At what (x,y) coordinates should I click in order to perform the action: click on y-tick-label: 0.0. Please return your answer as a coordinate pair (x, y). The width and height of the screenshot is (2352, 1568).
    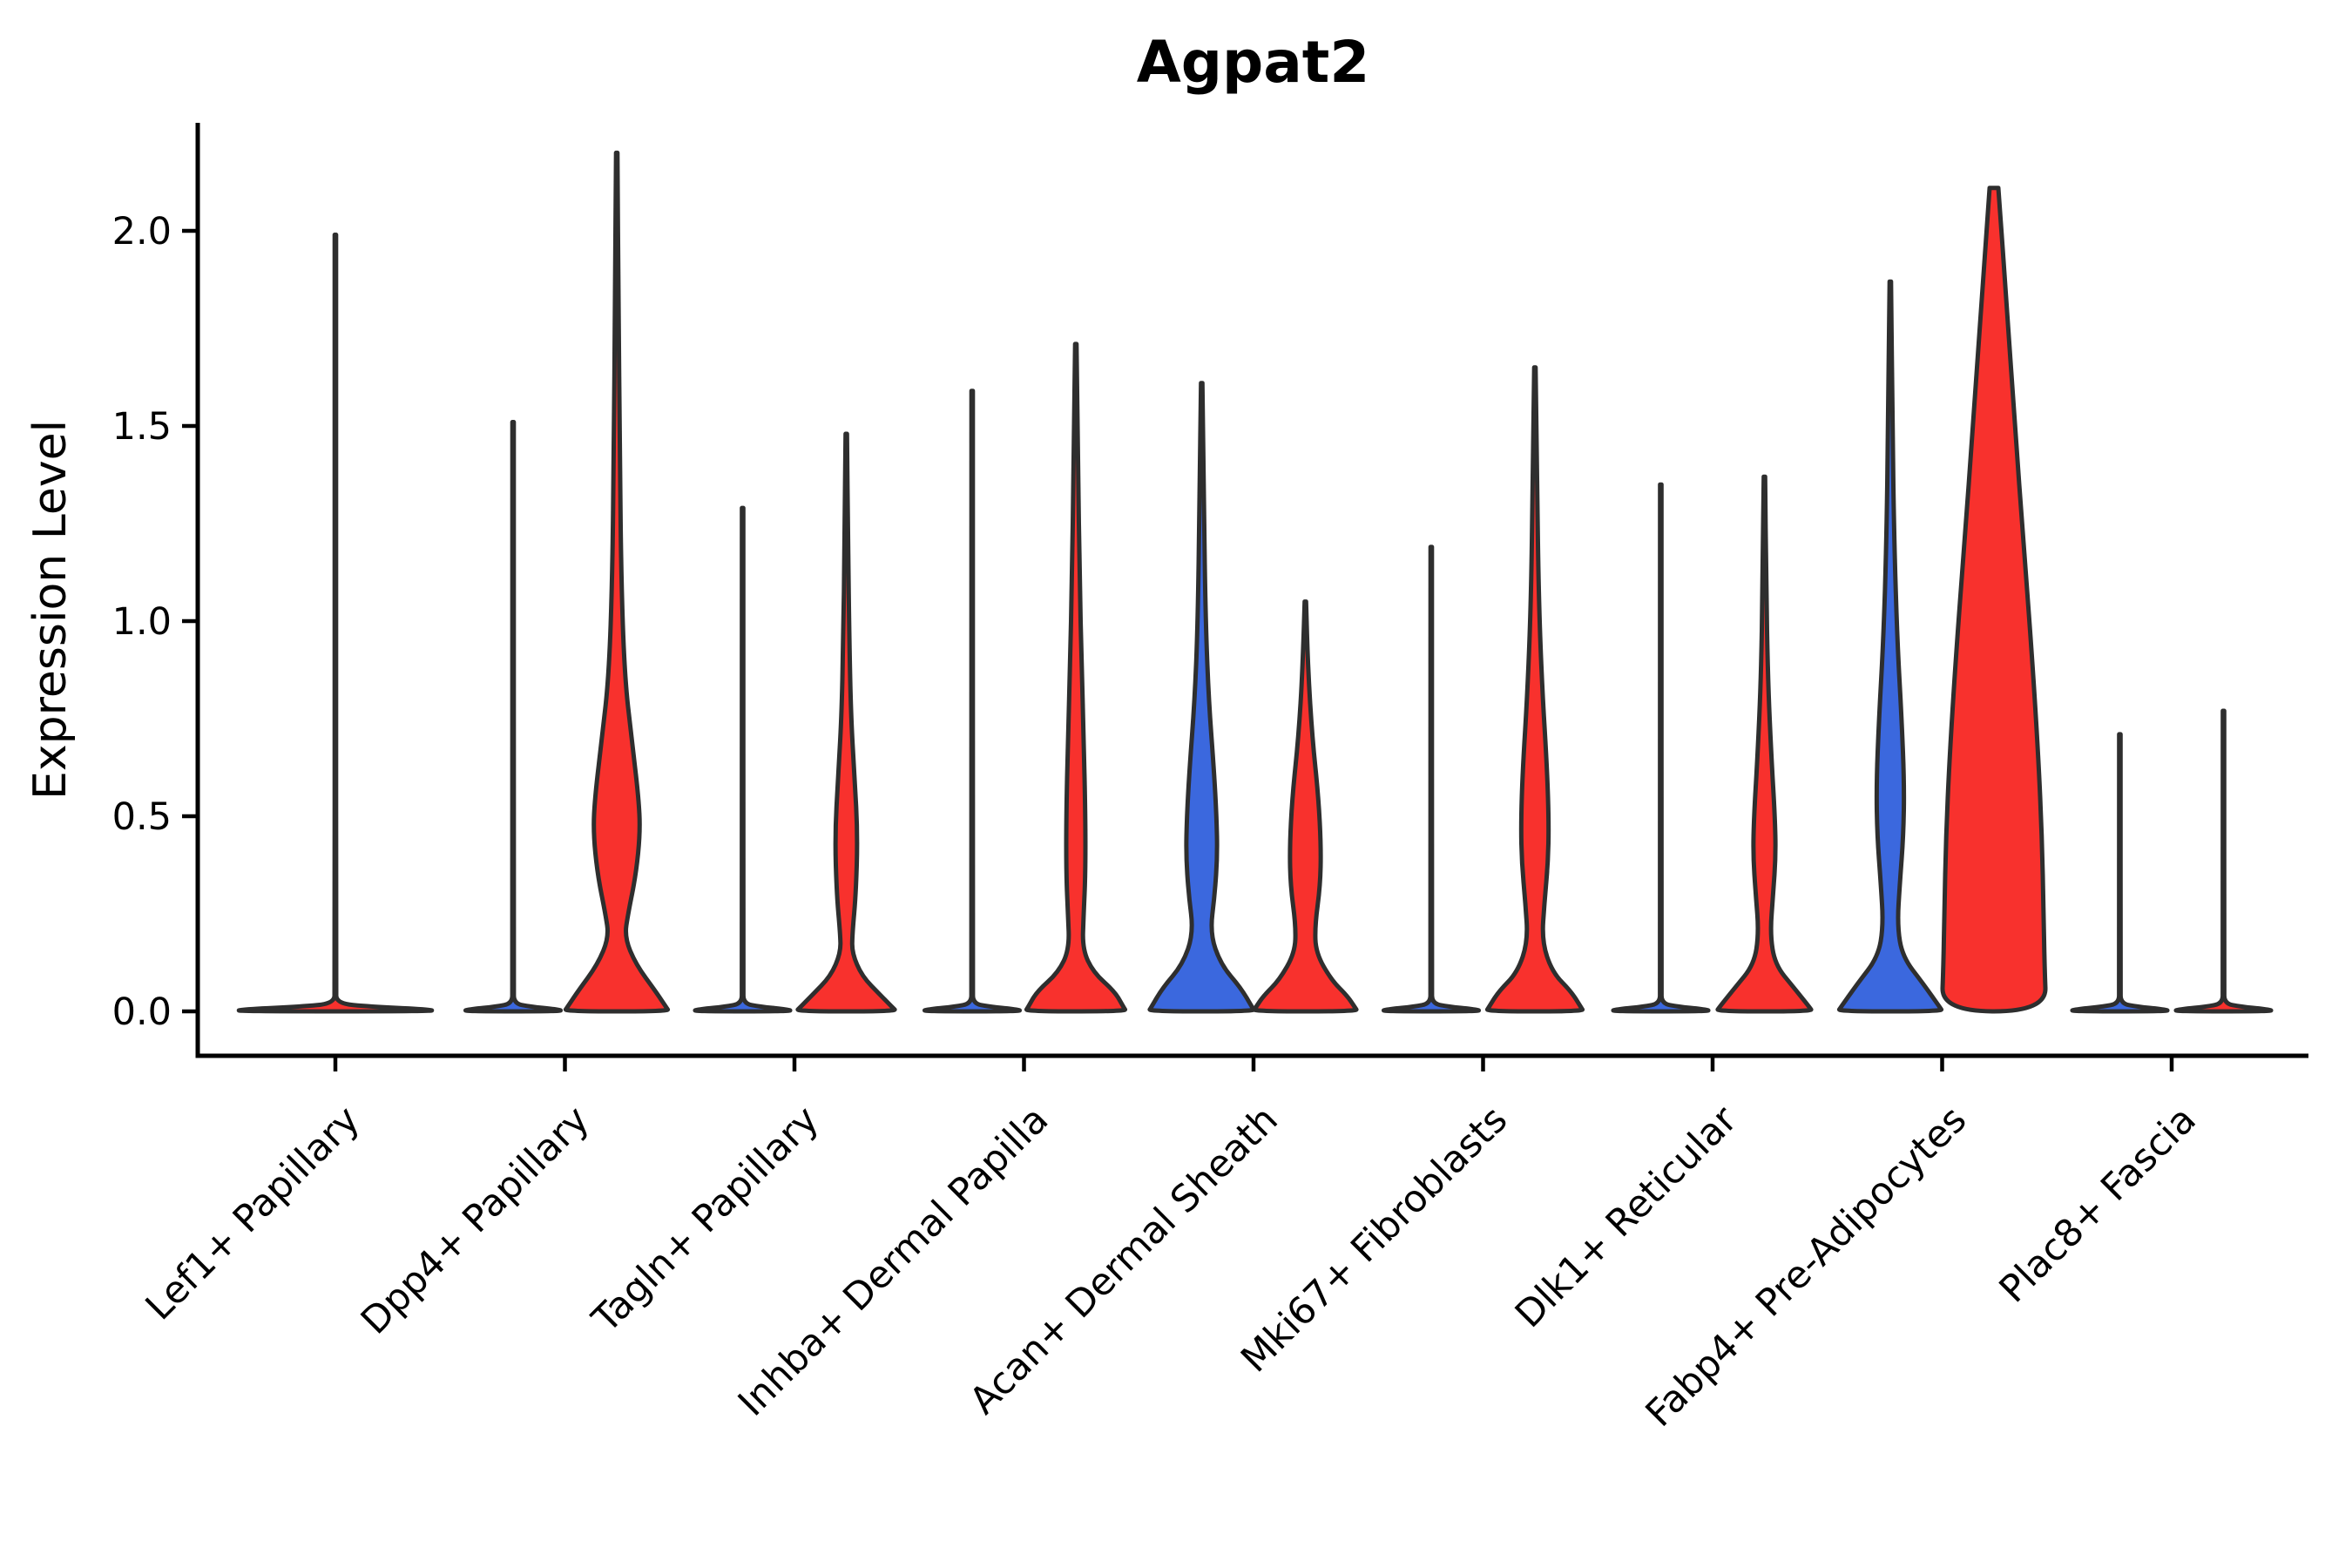
    Looking at the image, I should click on (142, 1012).